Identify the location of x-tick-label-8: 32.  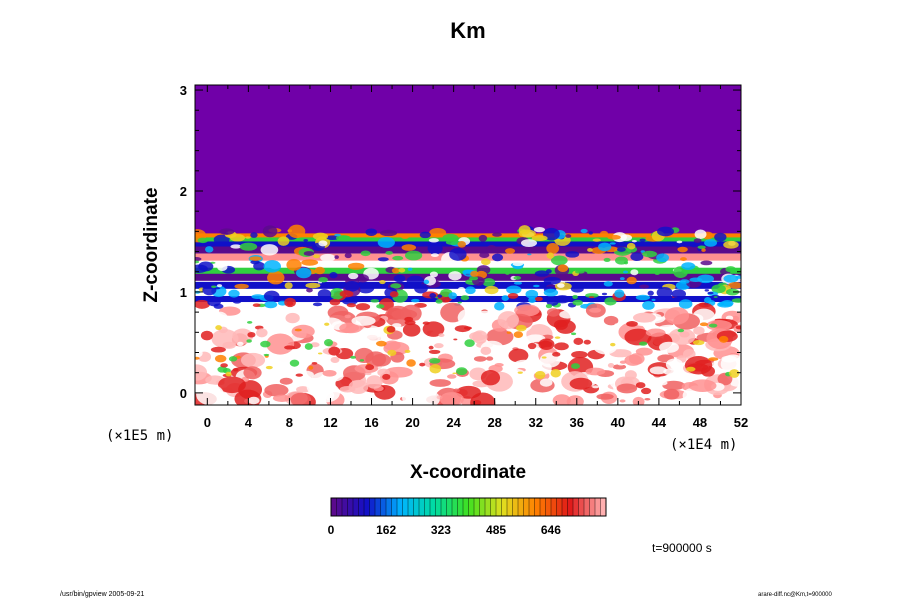
(536, 422).